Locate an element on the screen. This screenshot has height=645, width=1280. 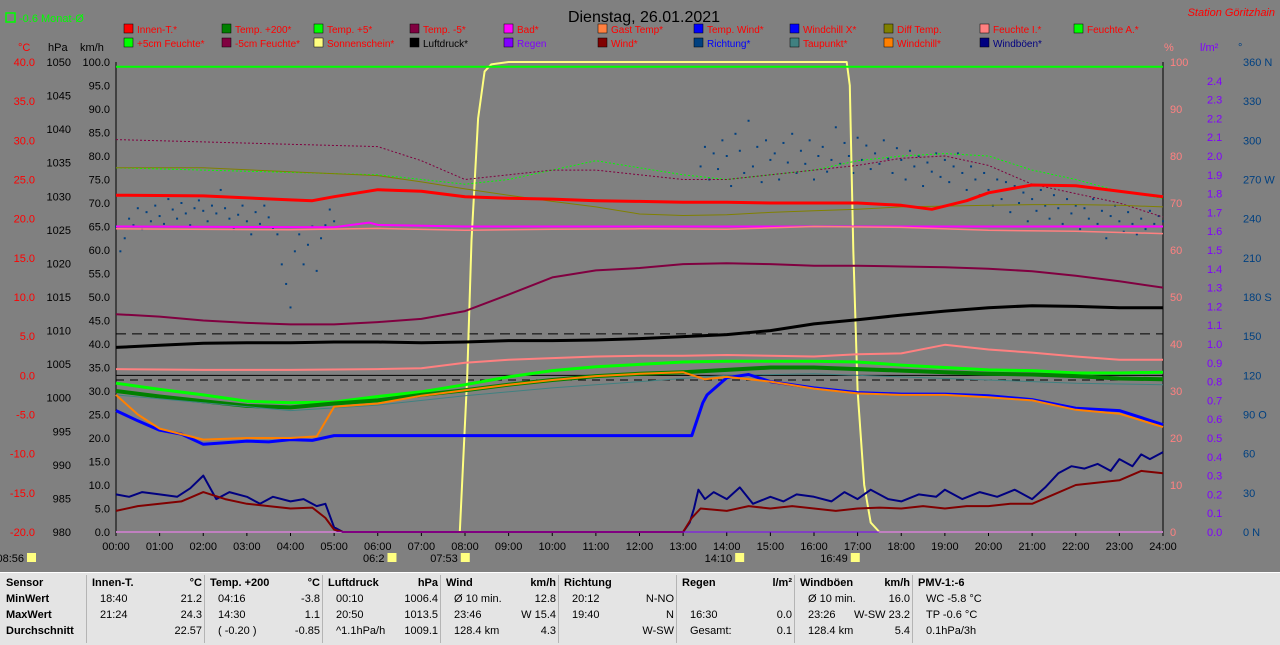
rain-tick-label: 1.8 is located at coordinates (1214, 195).